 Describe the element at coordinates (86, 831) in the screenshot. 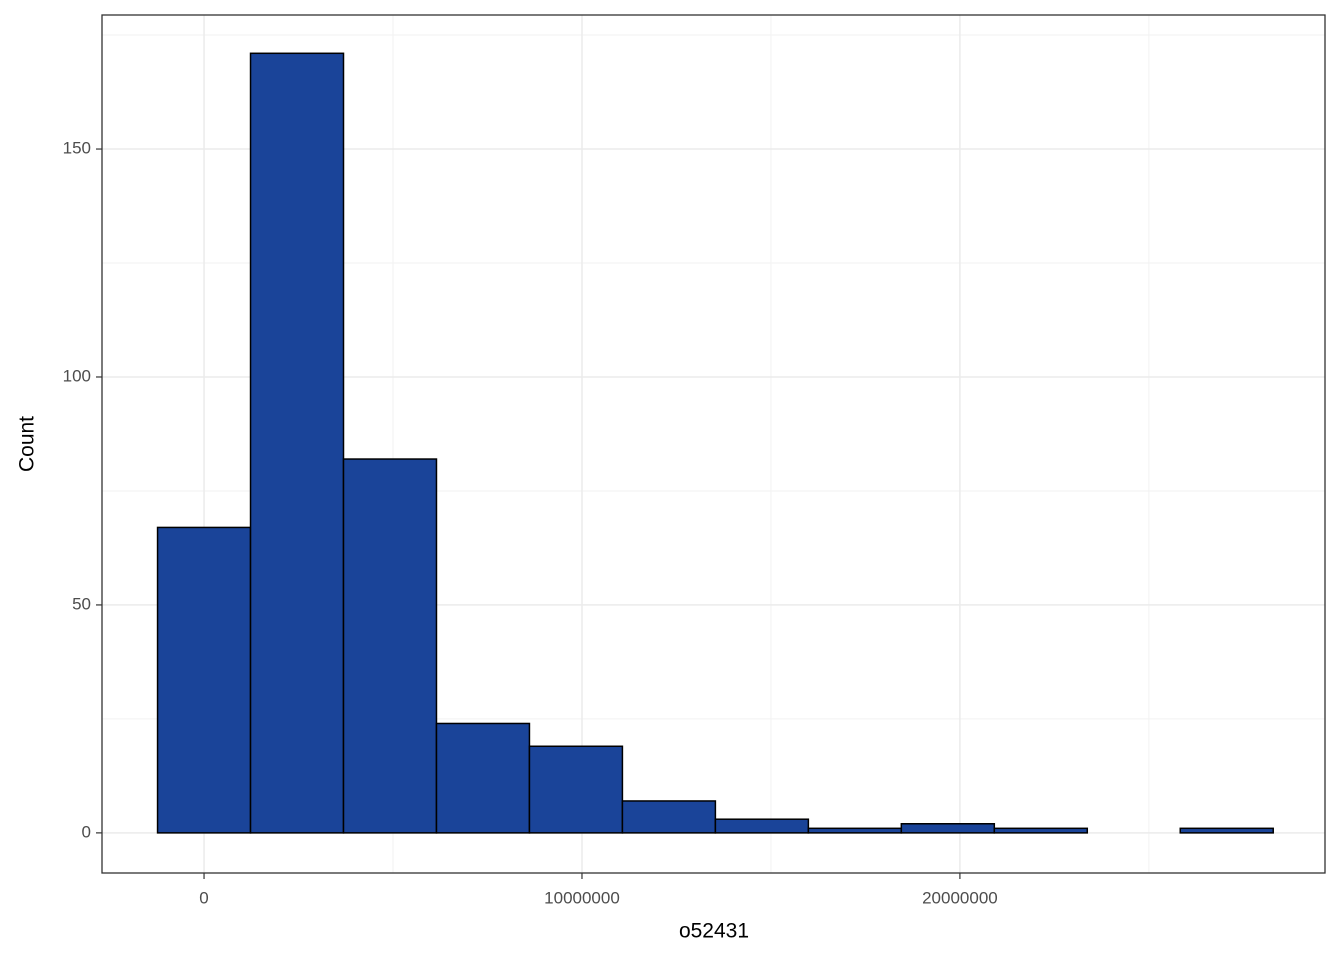

I see `y-tick-label: 0` at that location.